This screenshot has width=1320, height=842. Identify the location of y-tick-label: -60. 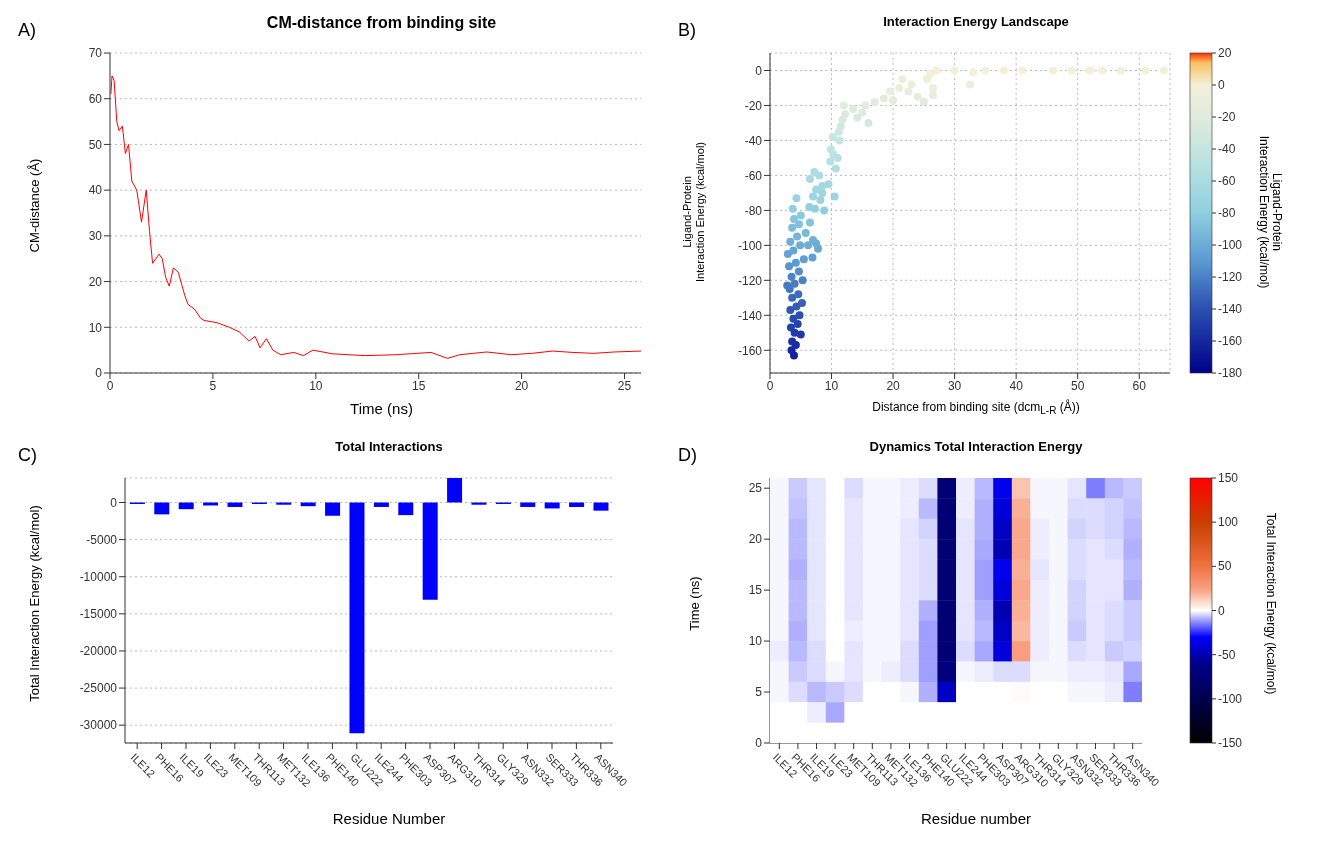
(753, 175).